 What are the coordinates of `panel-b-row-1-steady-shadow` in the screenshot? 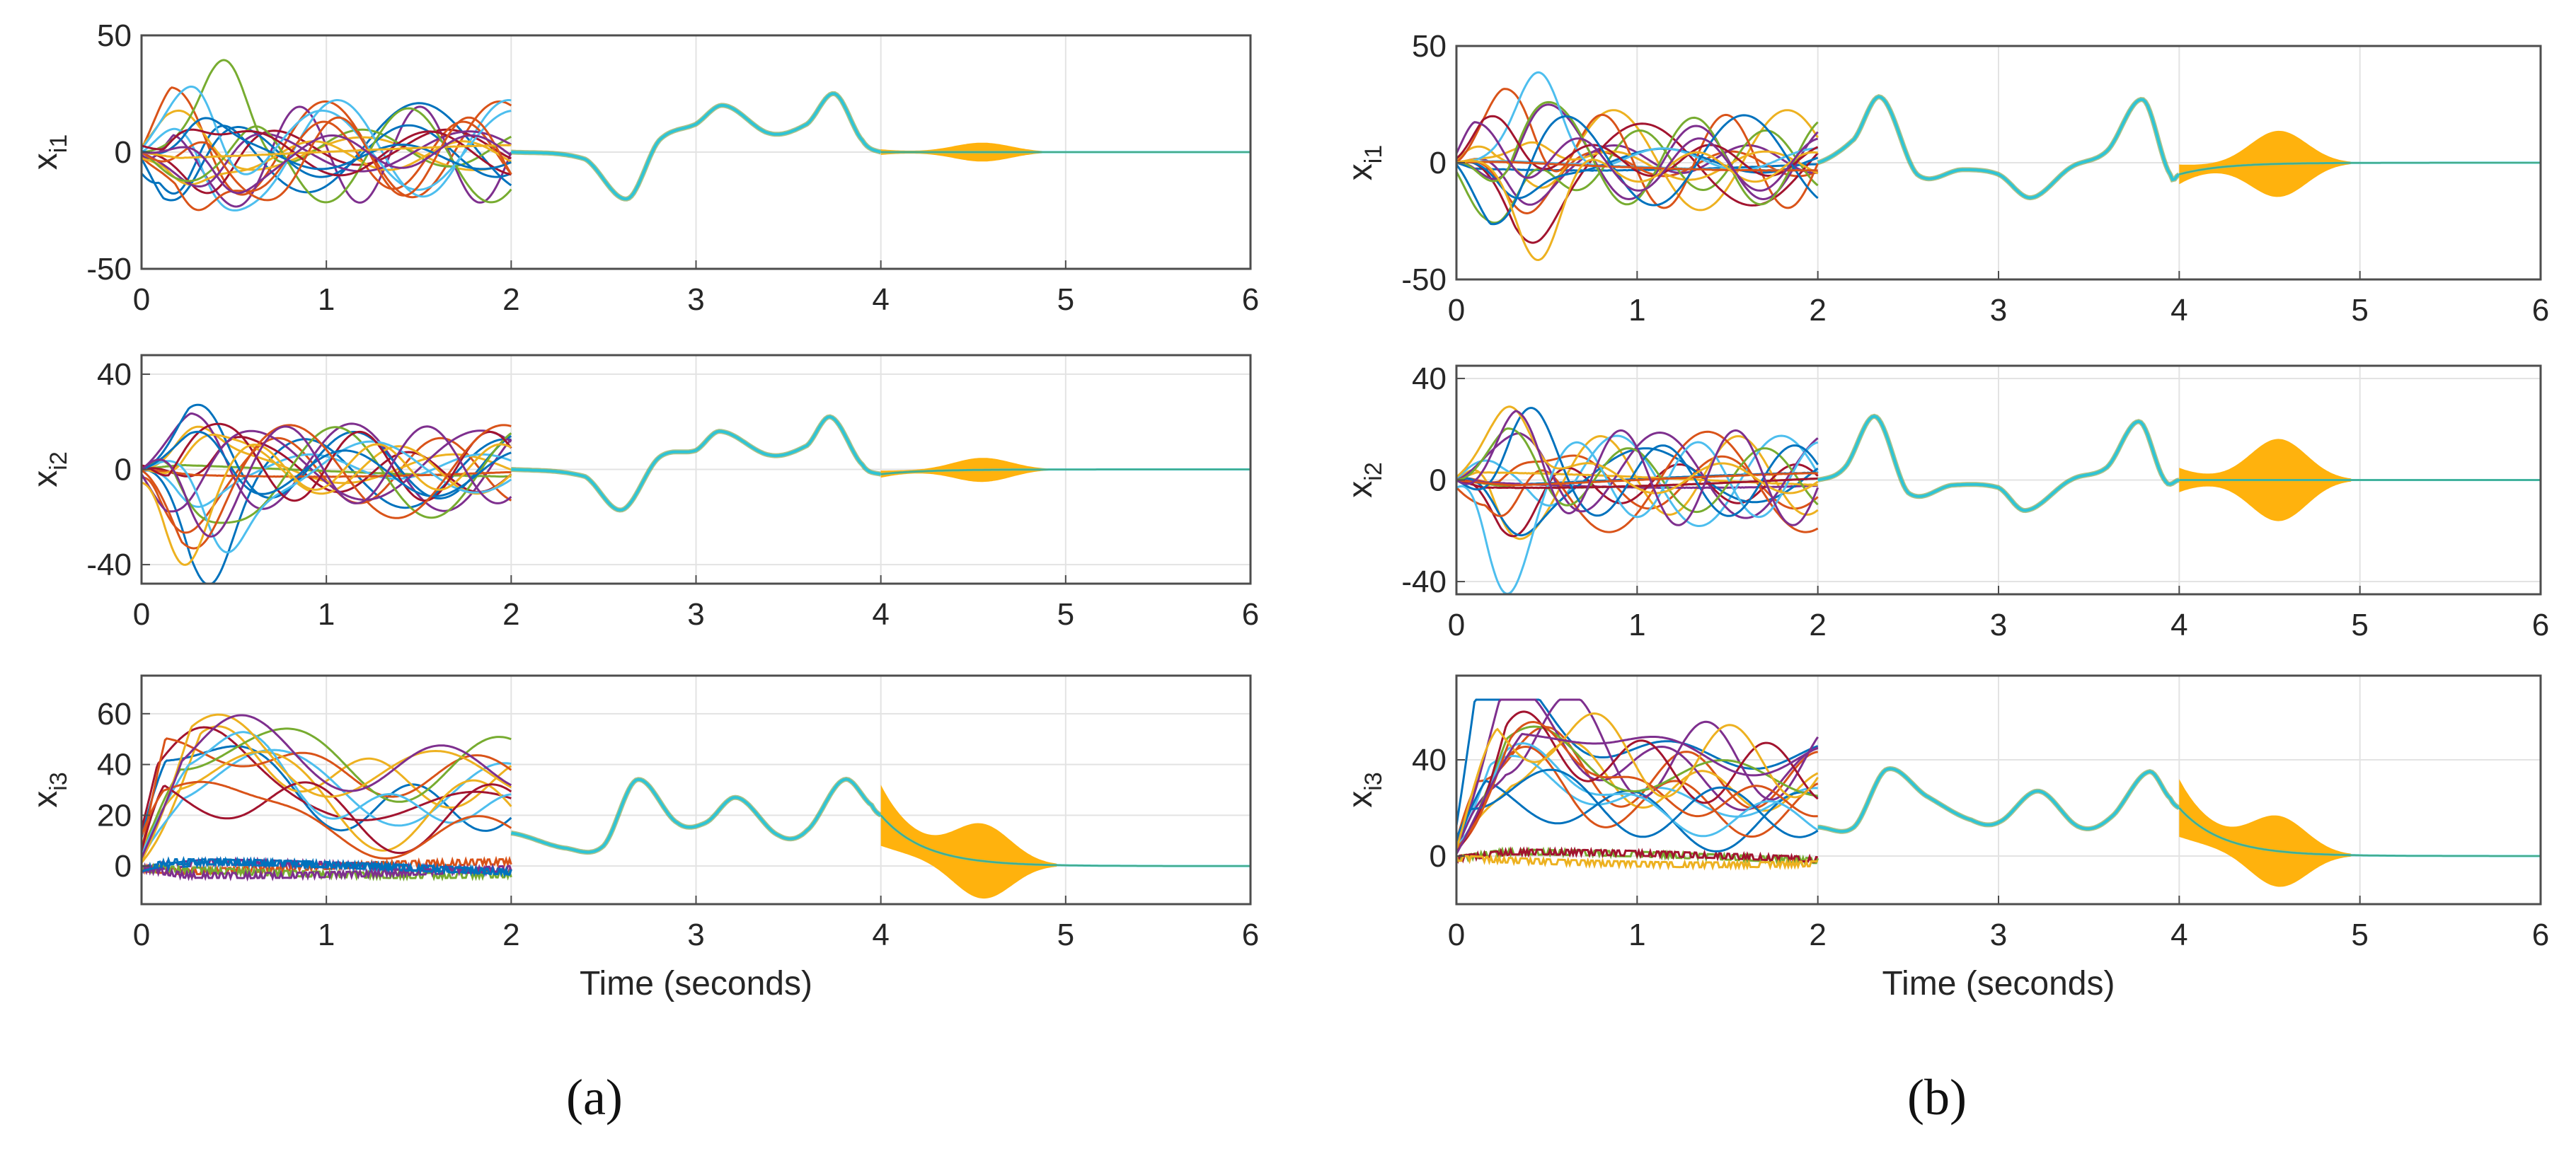 It's located at (2360, 168).